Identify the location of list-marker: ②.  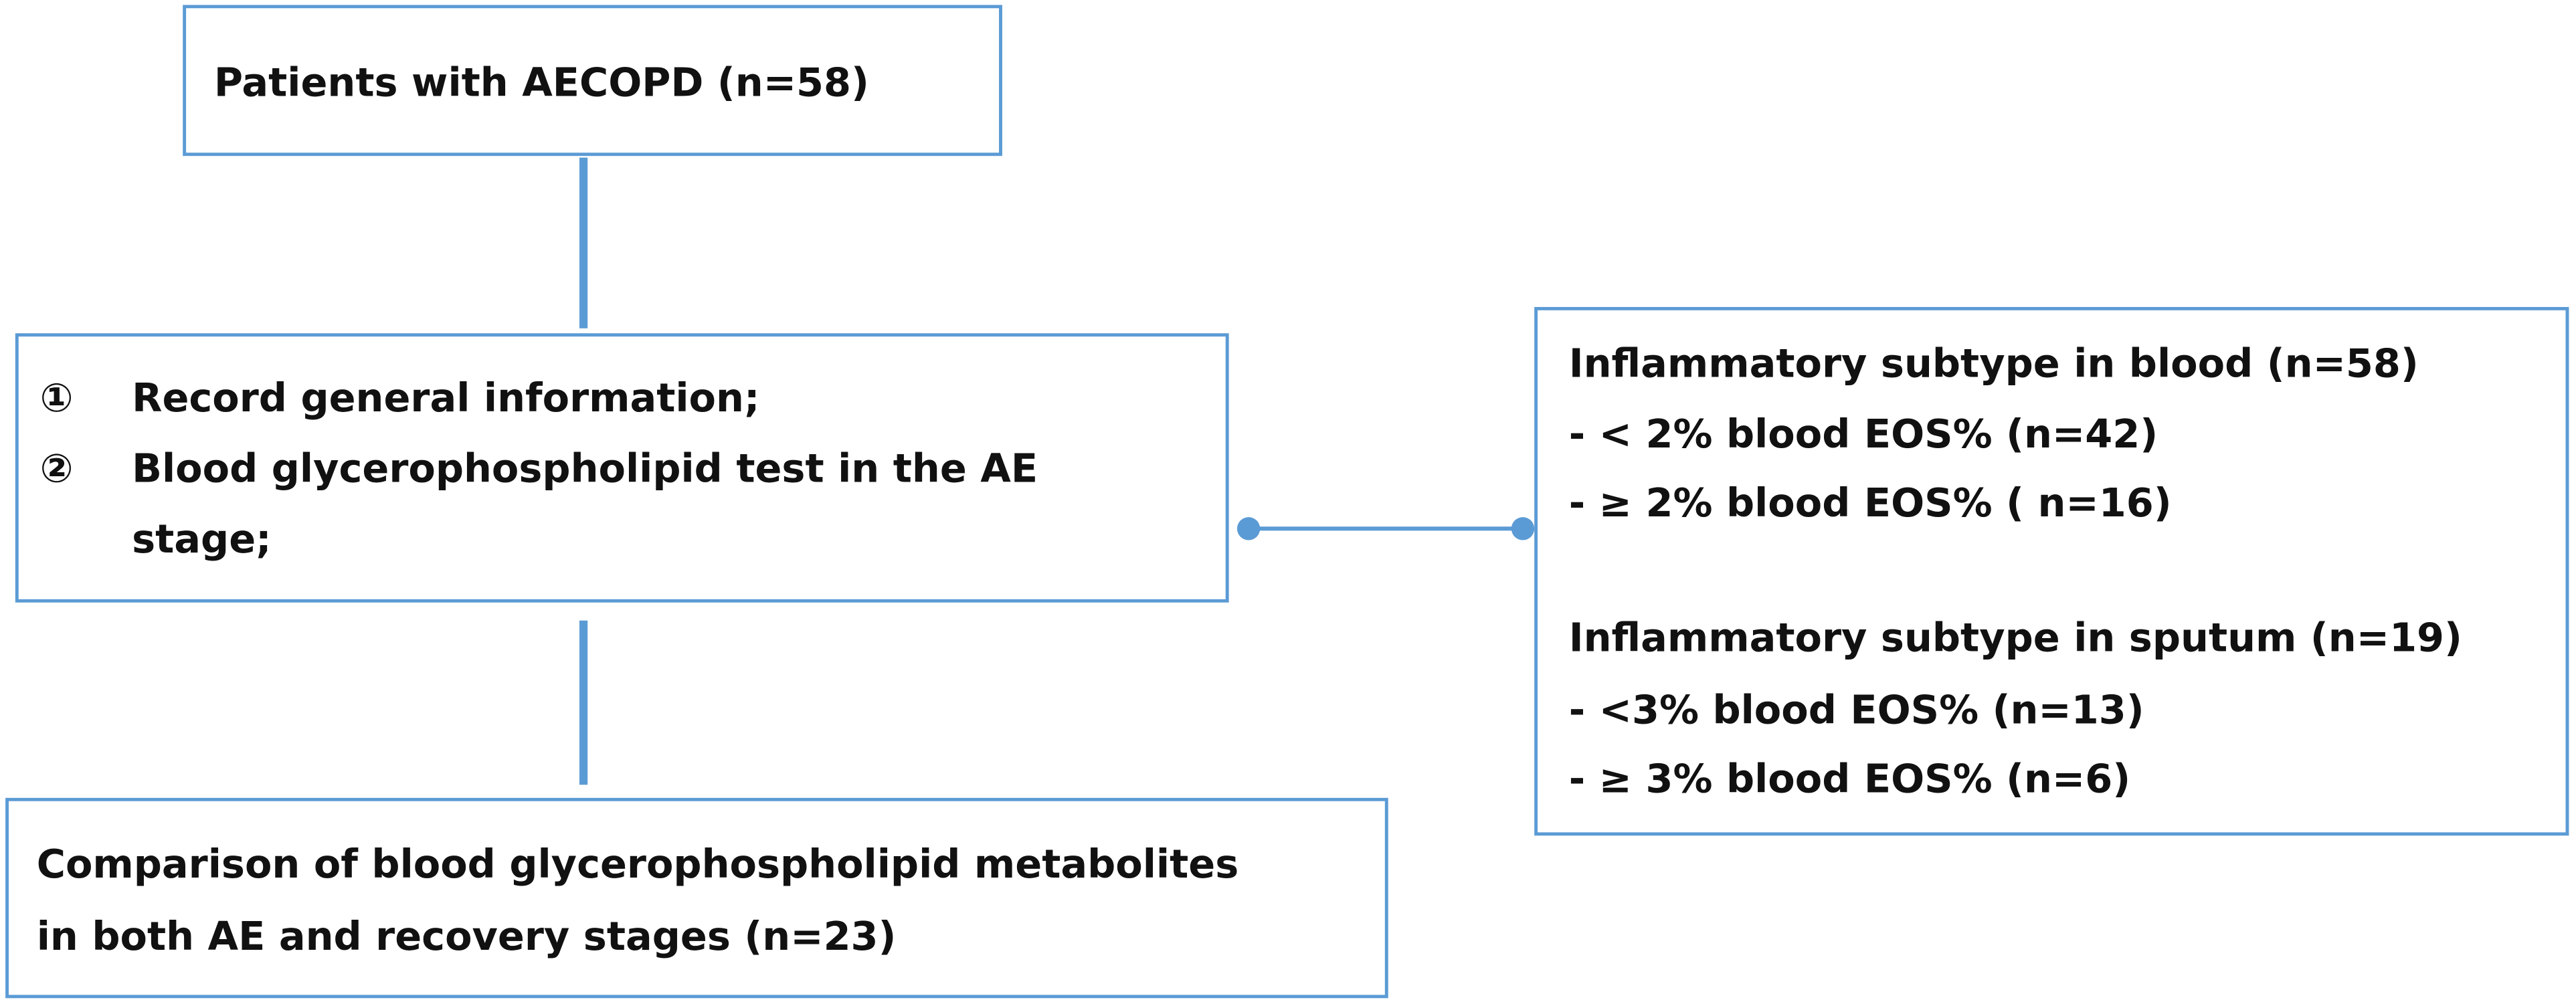
(57, 468).